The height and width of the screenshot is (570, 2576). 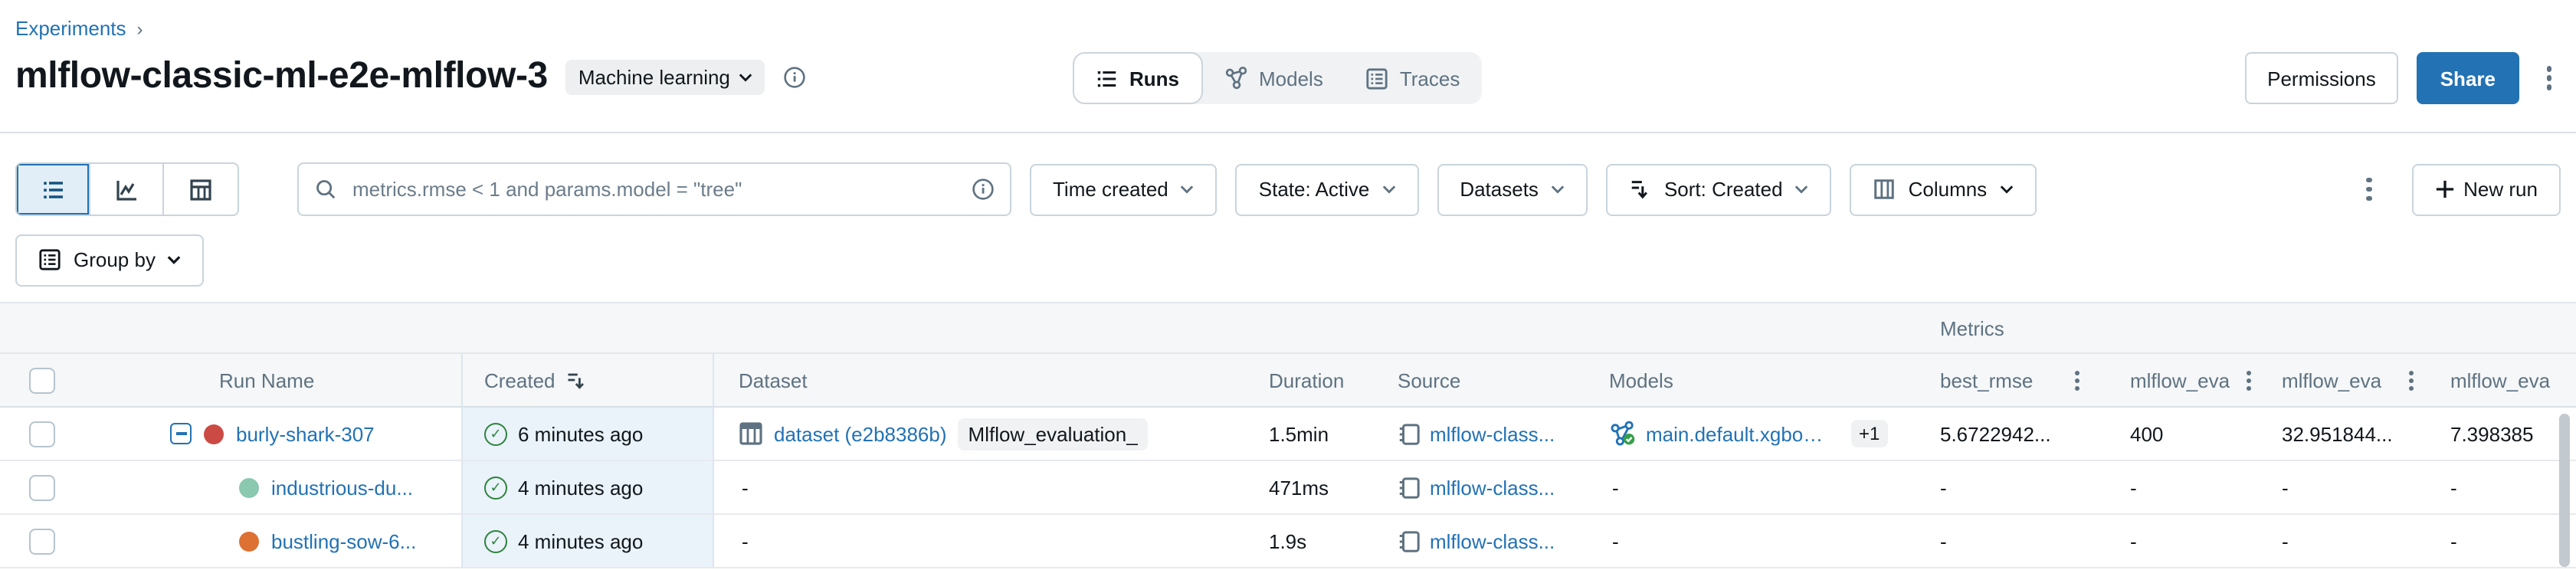 What do you see at coordinates (1623, 434) in the screenshot?
I see `registered-model-icon` at bounding box center [1623, 434].